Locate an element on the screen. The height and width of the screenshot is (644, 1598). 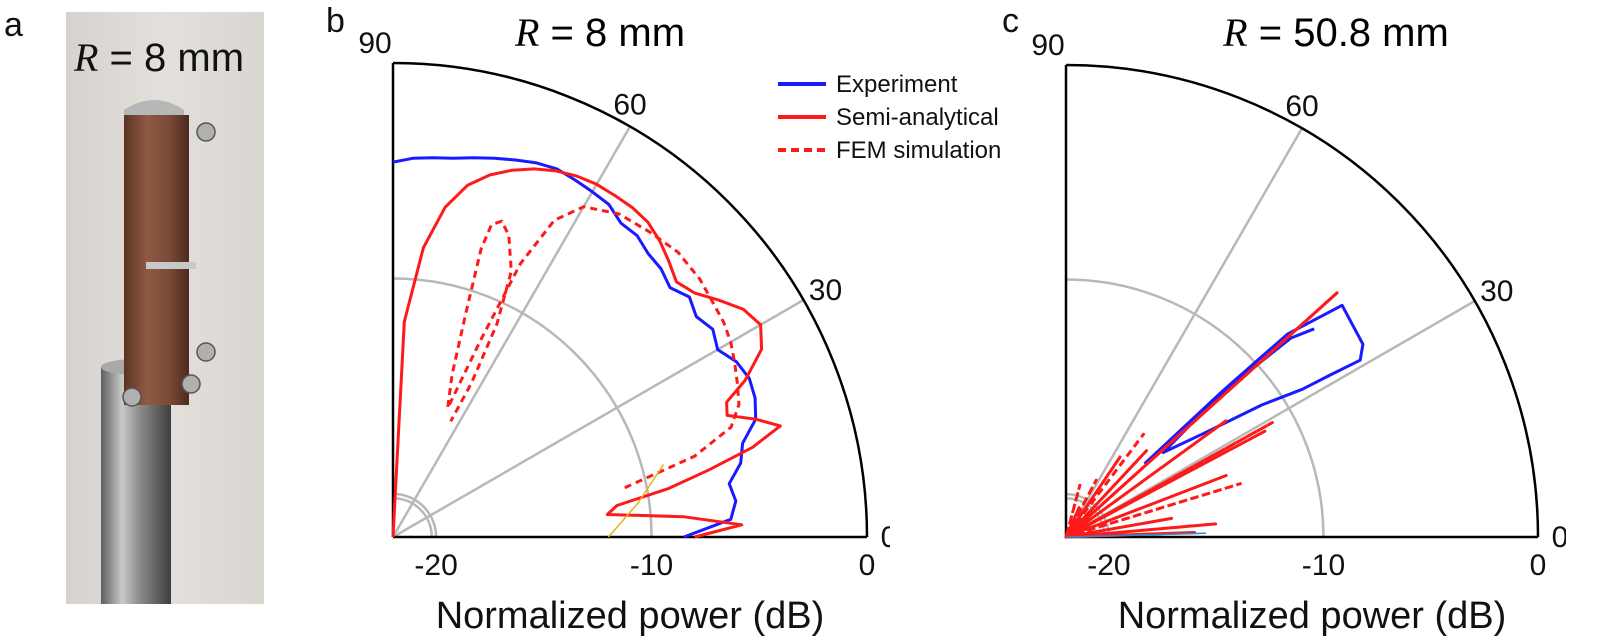
photo-panel is located at coordinates (165, 308).